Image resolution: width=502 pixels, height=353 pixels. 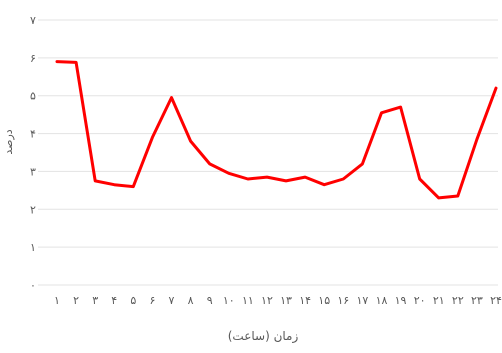 I want to click on x-tick-label: ۹, so click(x=210, y=300).